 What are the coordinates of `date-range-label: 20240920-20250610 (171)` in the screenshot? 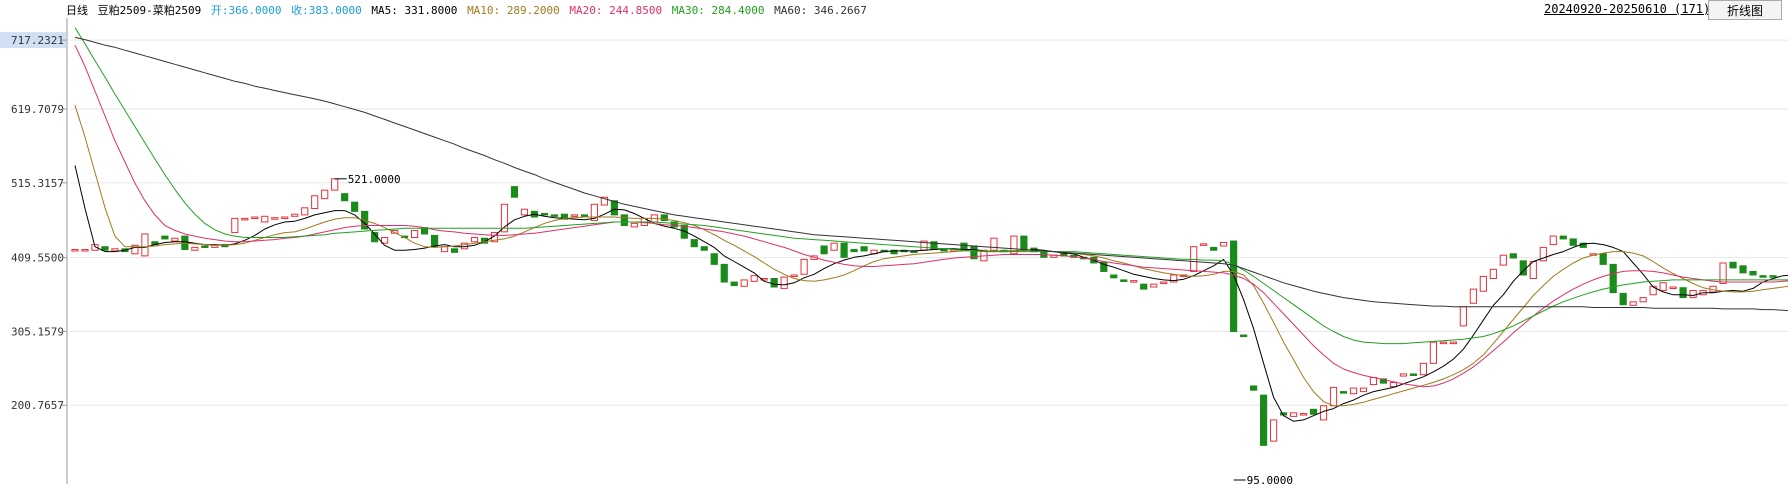 It's located at (1627, 9).